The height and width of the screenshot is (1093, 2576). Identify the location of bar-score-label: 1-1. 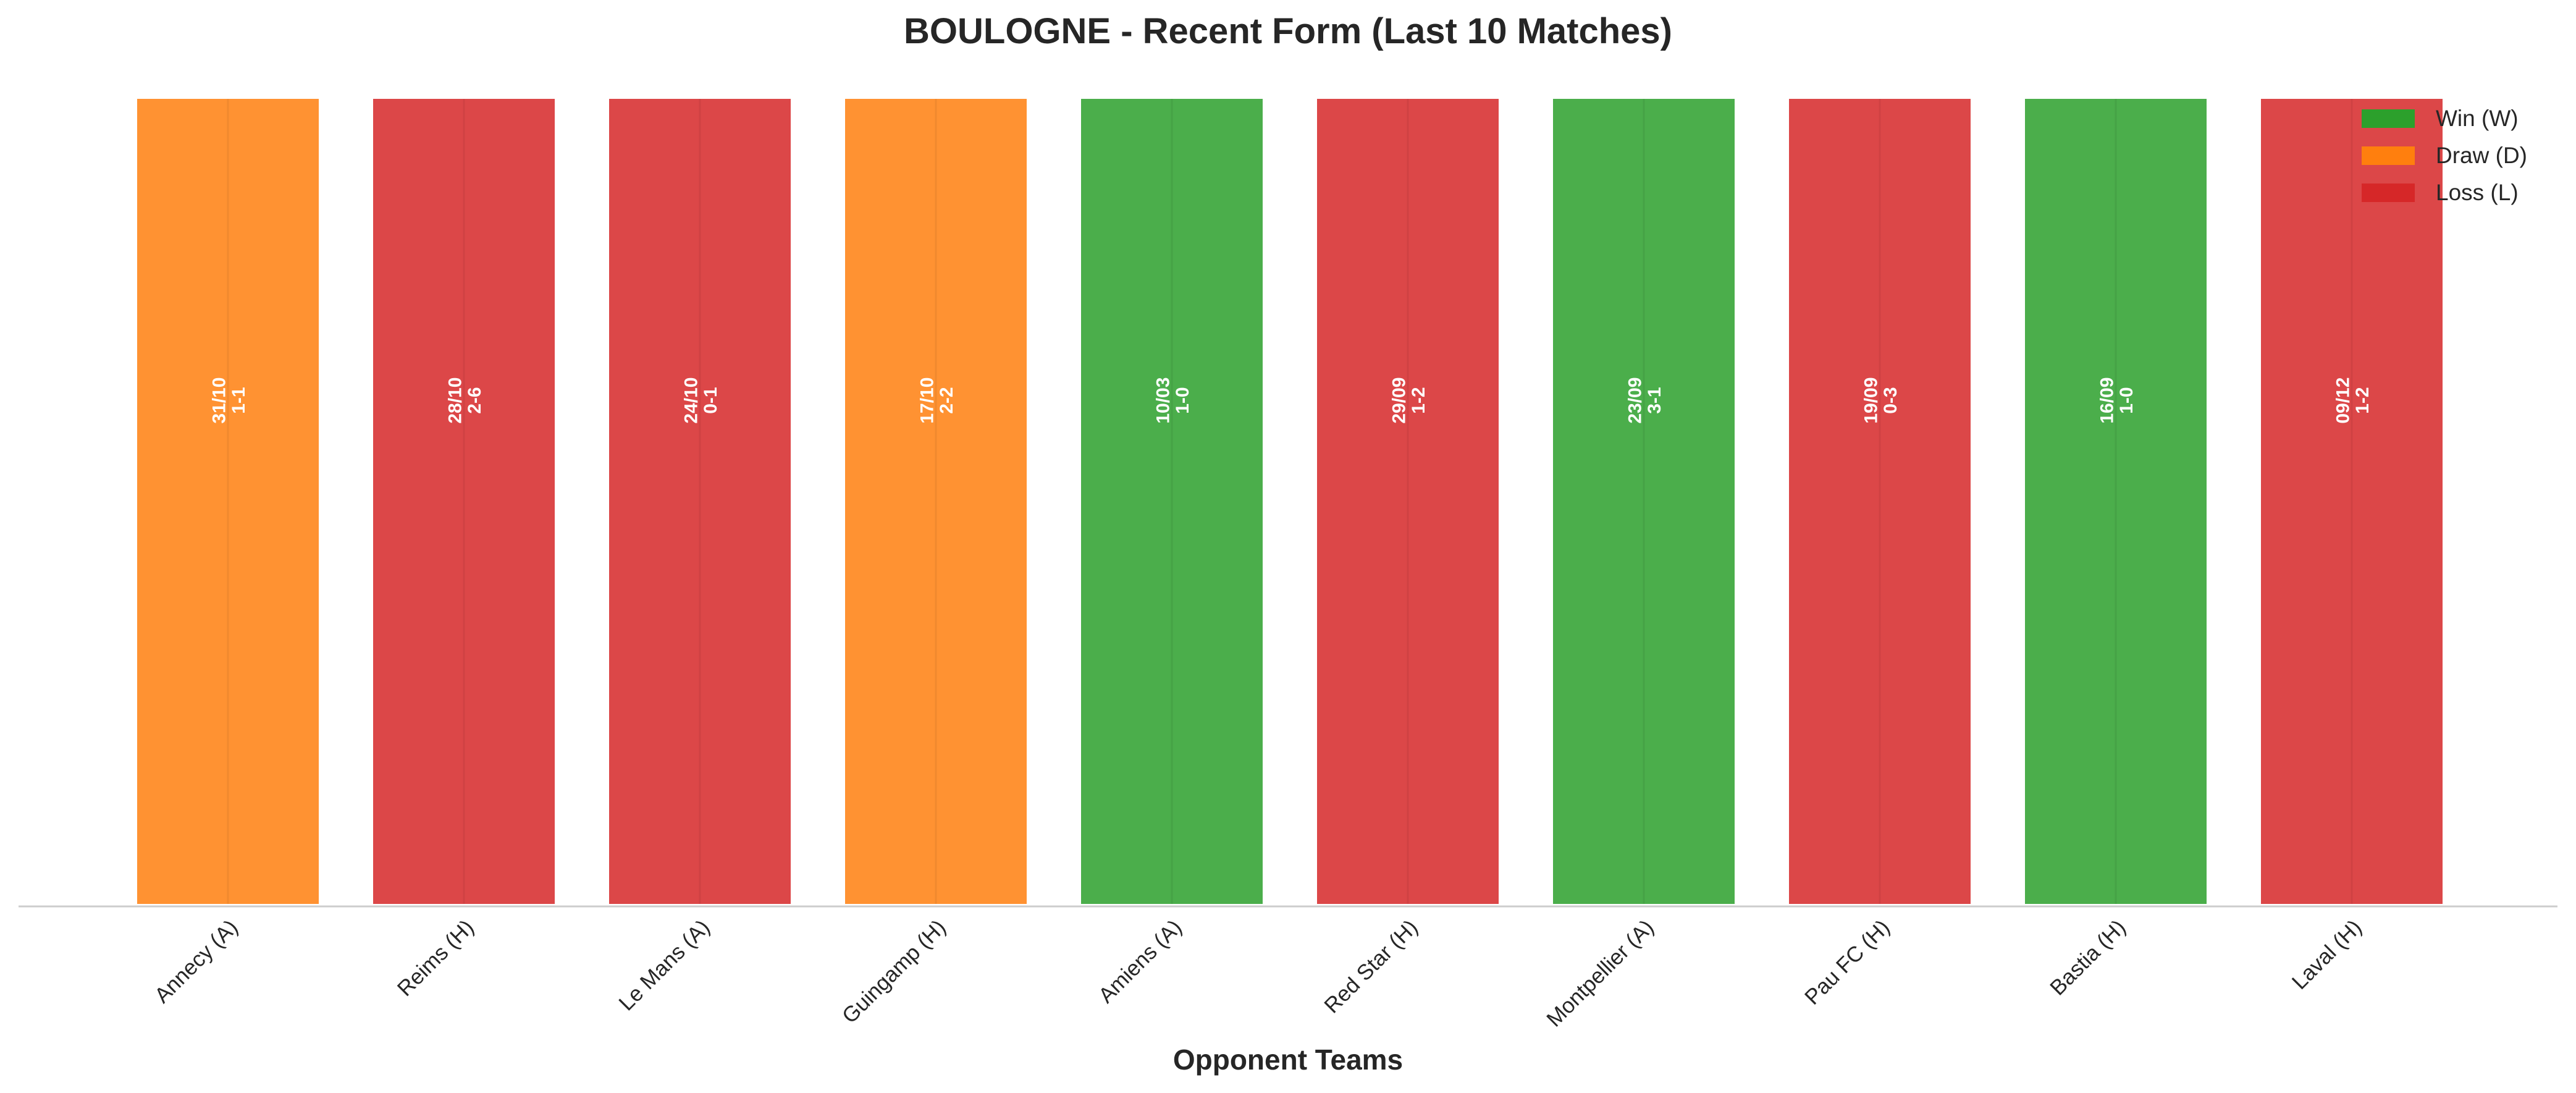
(239, 400).